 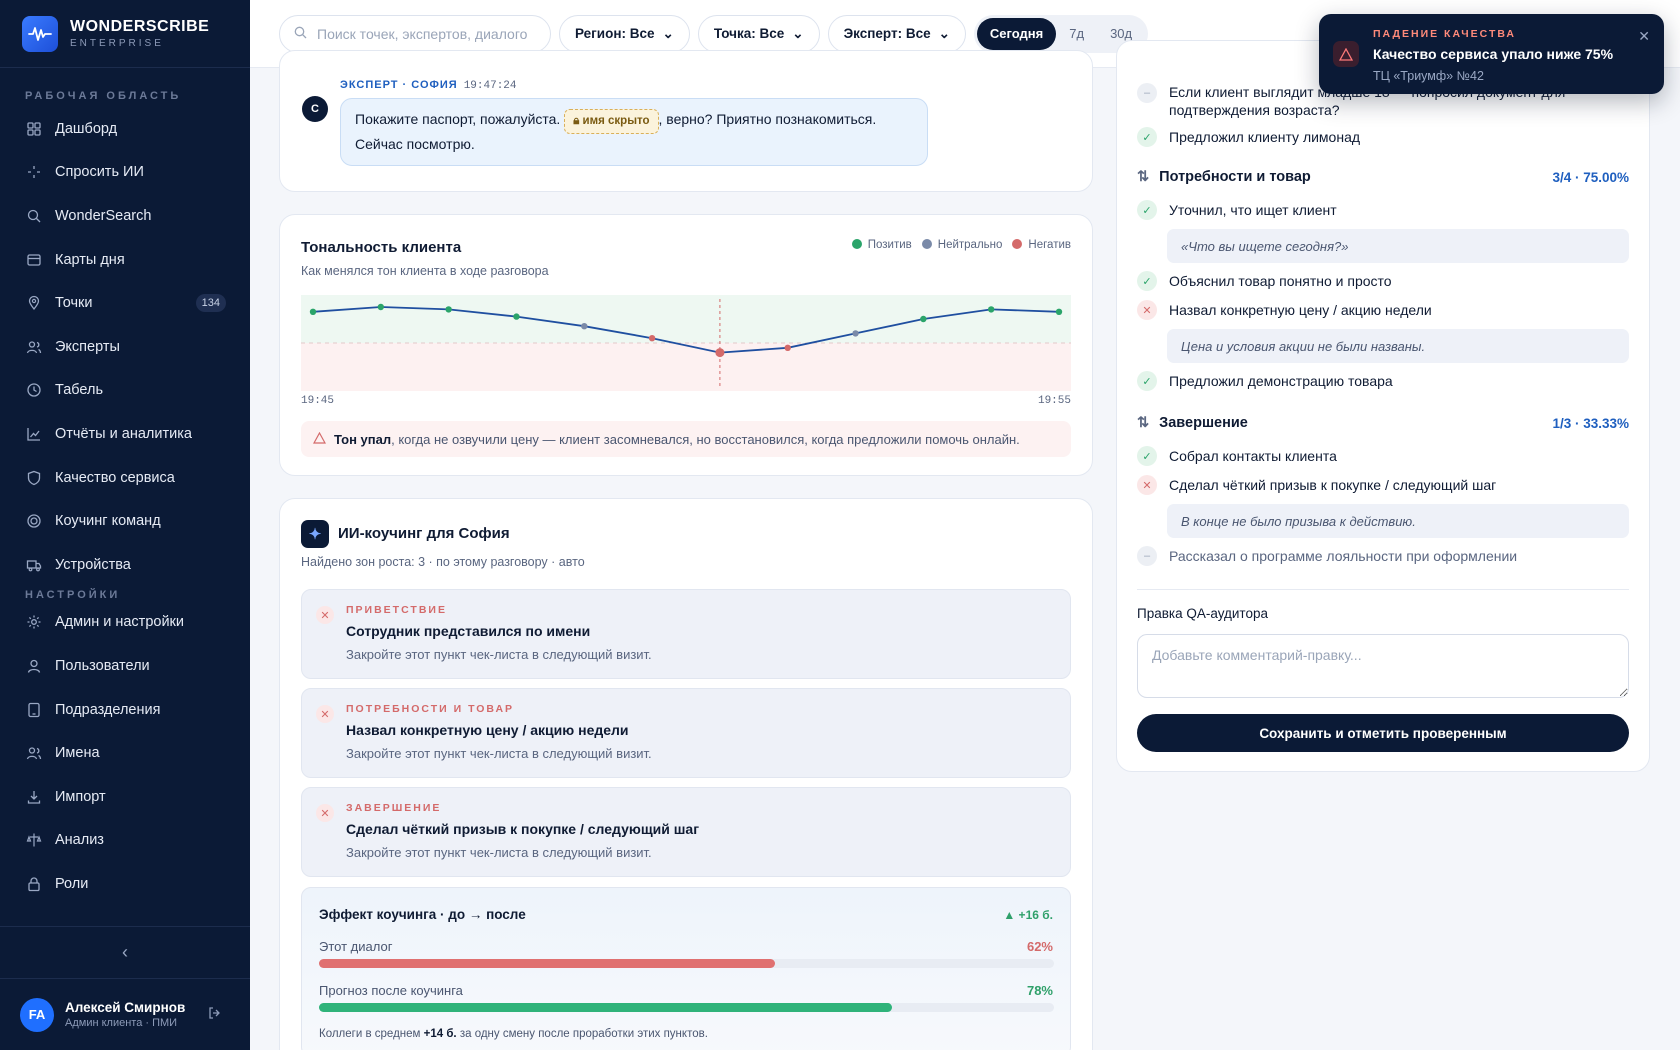 I want to click on checklist-item: ✕ Назвал конкретную цену / акцию недели, so click(x=1284, y=310).